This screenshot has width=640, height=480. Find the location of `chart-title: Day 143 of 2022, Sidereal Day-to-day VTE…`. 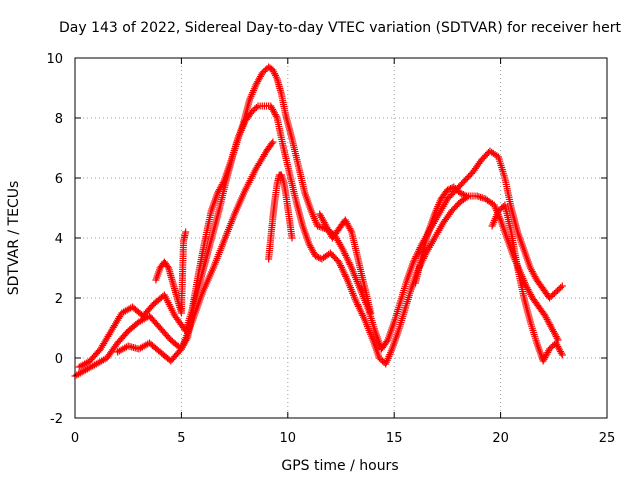

chart-title: Day 143 of 2022, Sidereal Day-to-day VTE… is located at coordinates (340, 28).